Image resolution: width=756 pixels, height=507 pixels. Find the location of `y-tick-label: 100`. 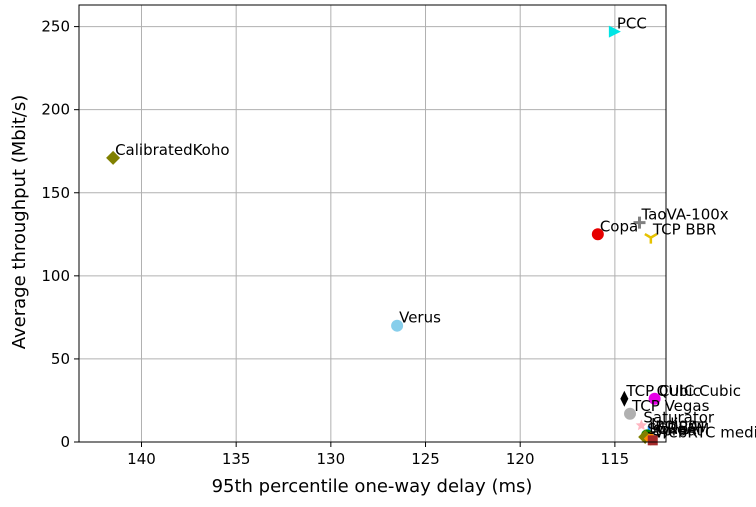

y-tick-label: 100 is located at coordinates (55, 276).